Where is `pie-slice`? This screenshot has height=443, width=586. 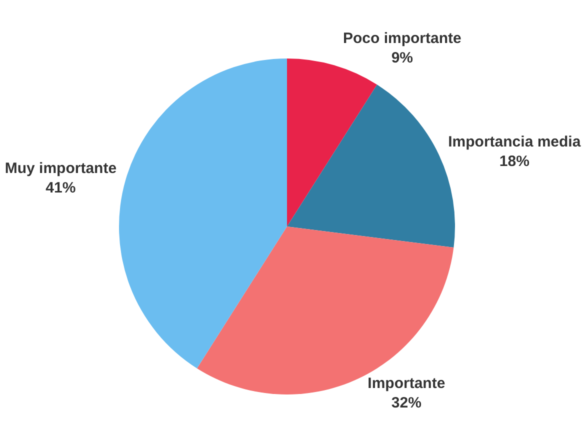
pie-slice is located at coordinates (332, 142).